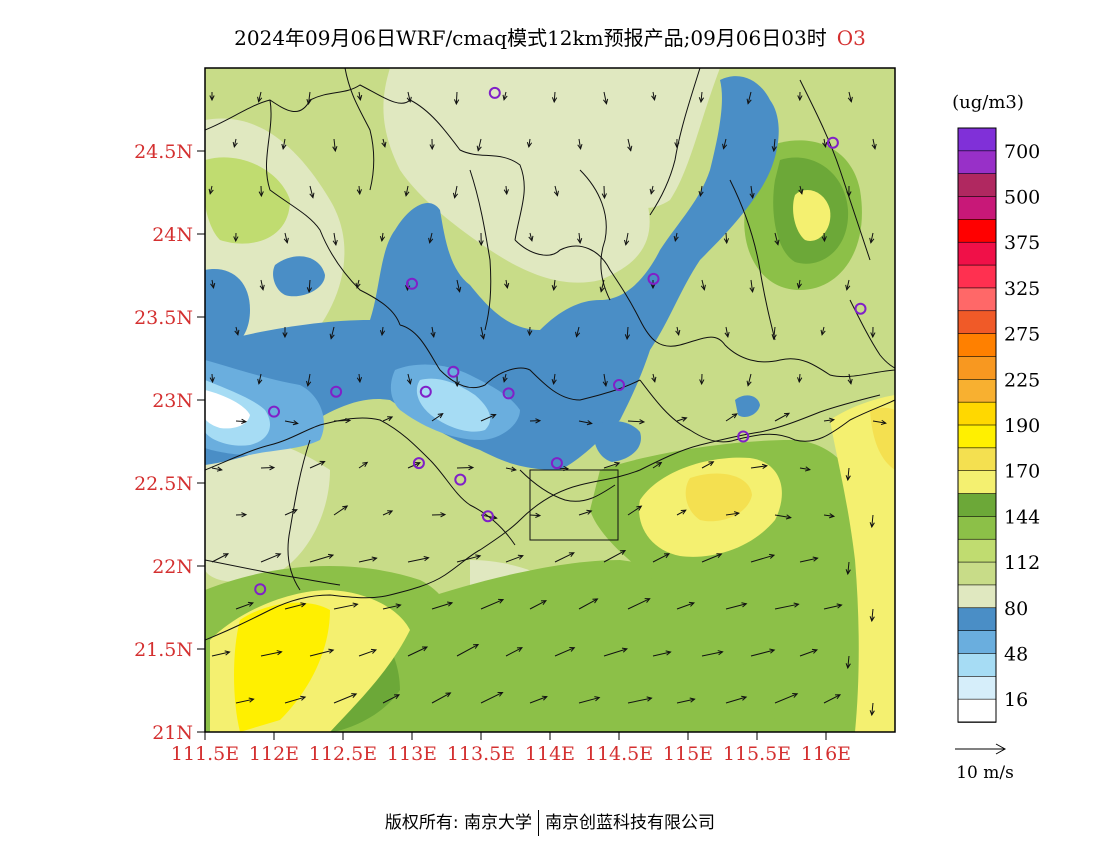  Describe the element at coordinates (619, 754) in the screenshot. I see `lon-tick-label: 114.5E` at that location.